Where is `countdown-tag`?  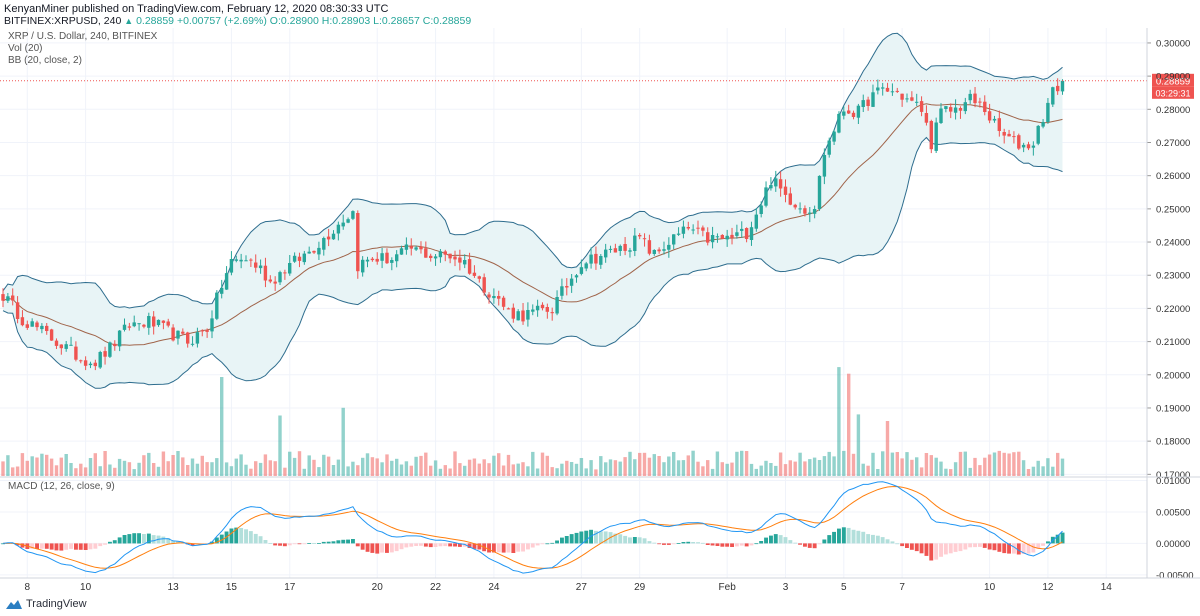
countdown-tag is located at coordinates (1173, 92).